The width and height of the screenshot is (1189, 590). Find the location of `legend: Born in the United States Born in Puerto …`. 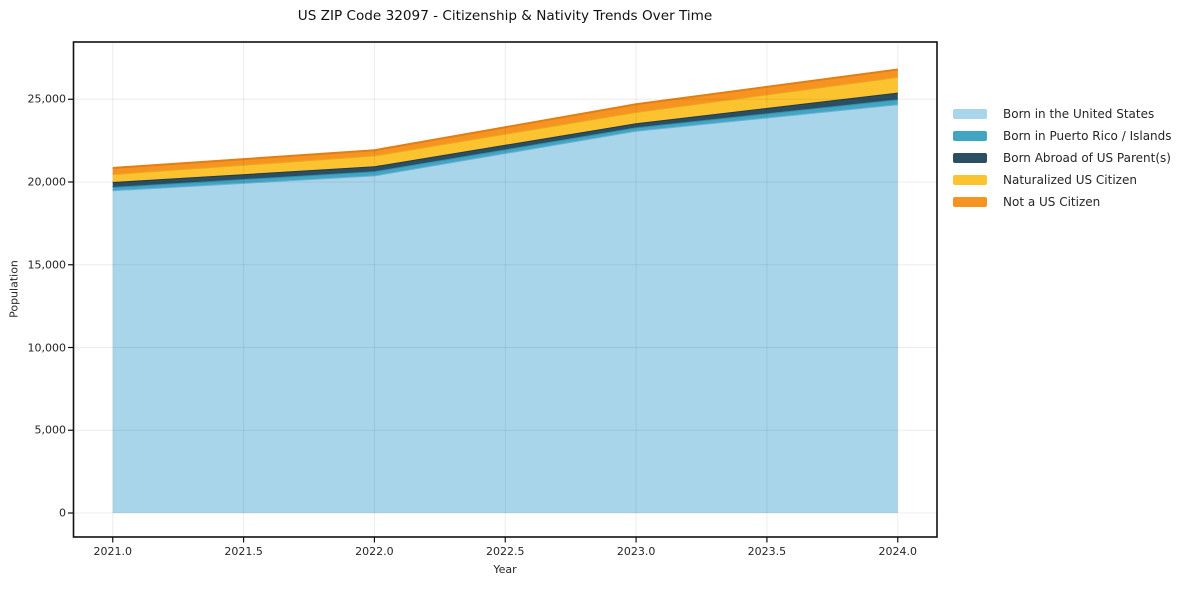

legend: Born in the United States Born in Puerto … is located at coordinates (1062, 162).